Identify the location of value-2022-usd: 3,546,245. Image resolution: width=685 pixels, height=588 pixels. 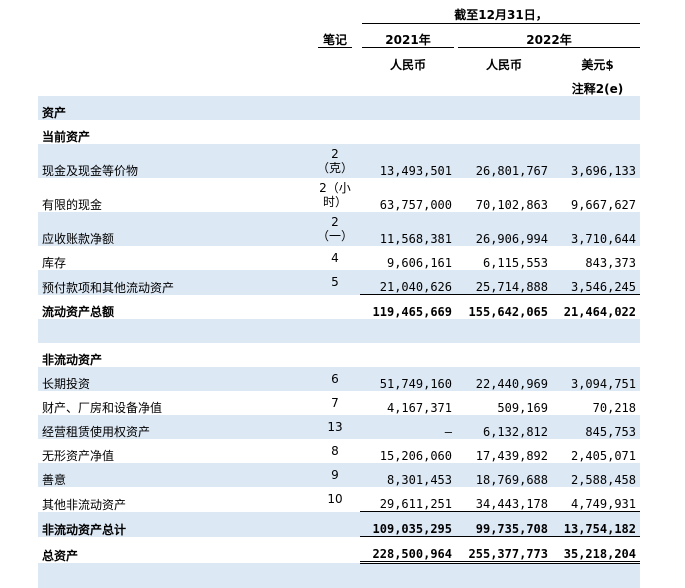
(596, 282).